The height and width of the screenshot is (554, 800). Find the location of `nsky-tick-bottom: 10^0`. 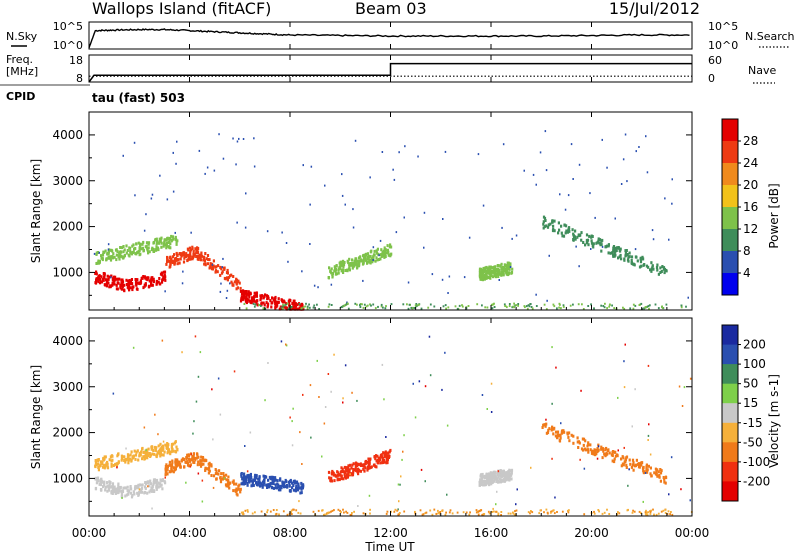

nsky-tick-bottom: 10^0 is located at coordinates (68, 45).